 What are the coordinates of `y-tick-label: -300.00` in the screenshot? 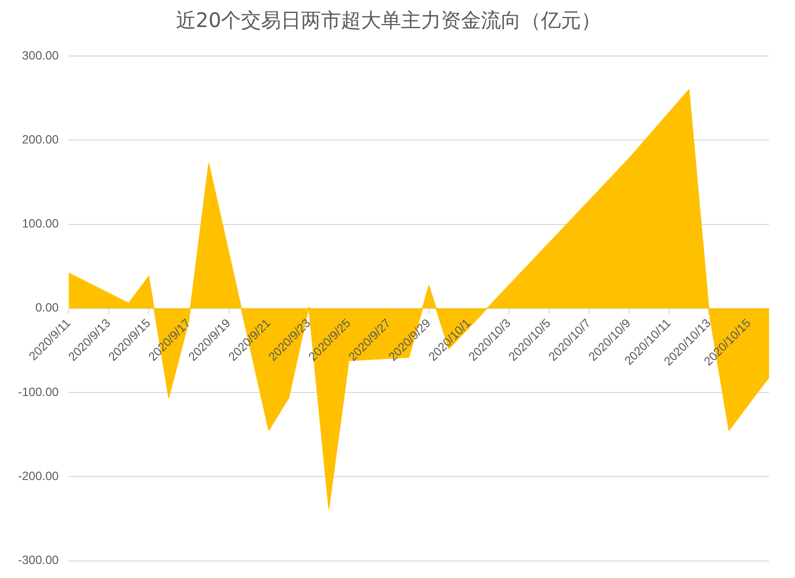 It's located at (39, 560).